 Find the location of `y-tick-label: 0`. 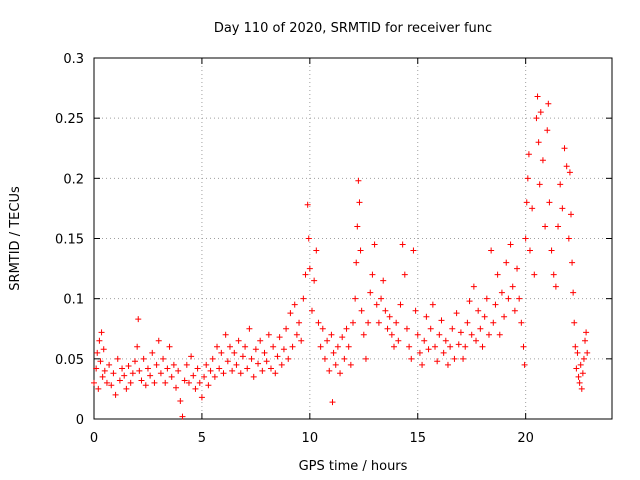

y-tick-label: 0 is located at coordinates (80, 420).